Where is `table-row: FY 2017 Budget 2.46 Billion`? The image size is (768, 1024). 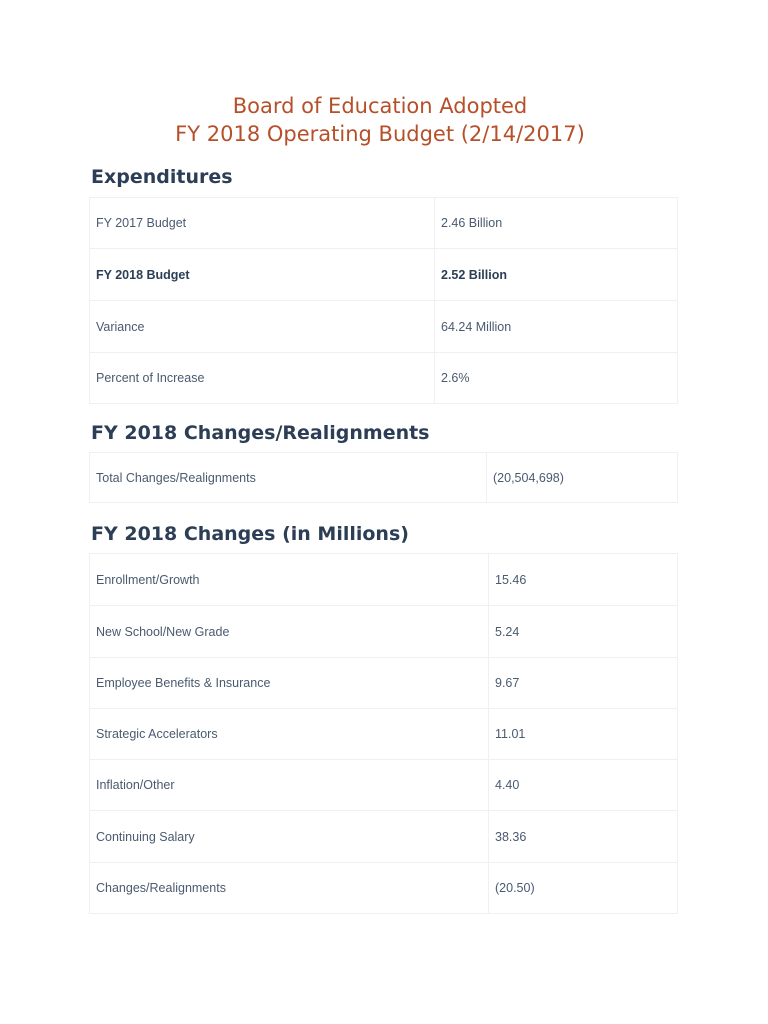
table-row: FY 2017 Budget 2.46 Billion is located at coordinates (383, 223).